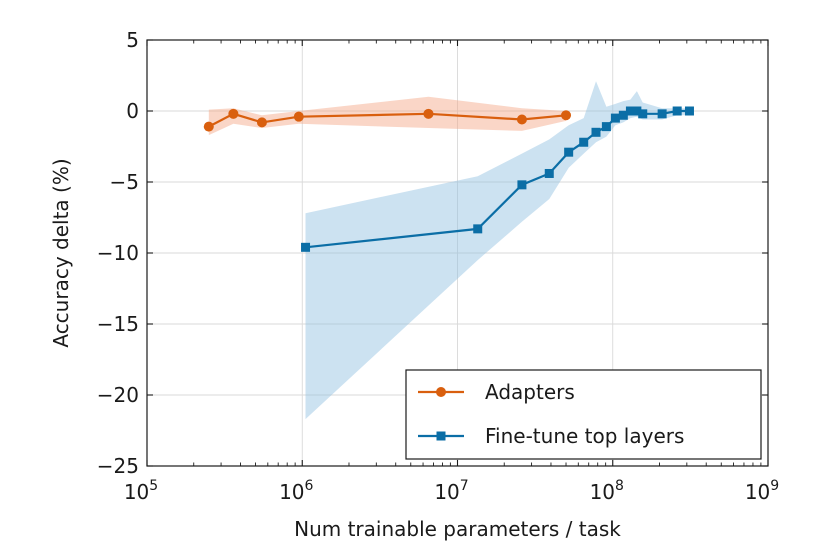 The image size is (840, 556). Describe the element at coordinates (124, 182) in the screenshot. I see `y-tick-label: −5` at that location.